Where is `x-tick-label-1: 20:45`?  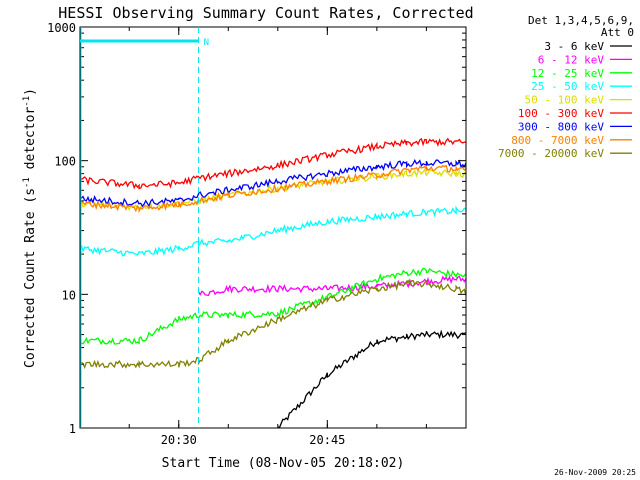
x-tick-label-1: 20:45 is located at coordinates (327, 440).